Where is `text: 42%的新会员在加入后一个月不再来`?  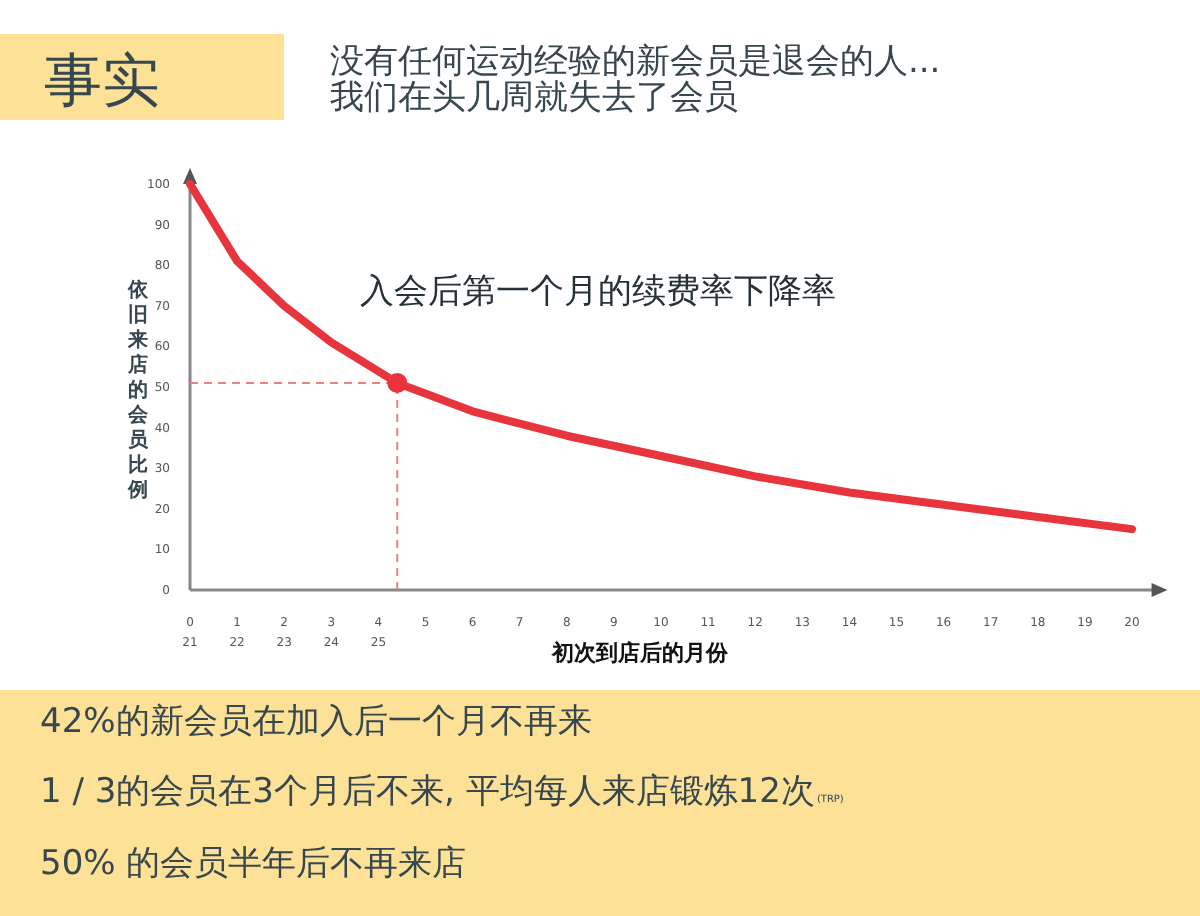
text: 42%的新会员在加入后一个月不再来 is located at coordinates (316, 722).